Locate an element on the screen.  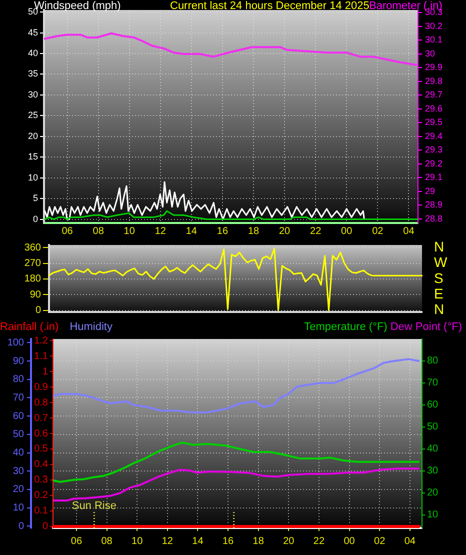
text: Rainfall (.in) is located at coordinates (29, 327).